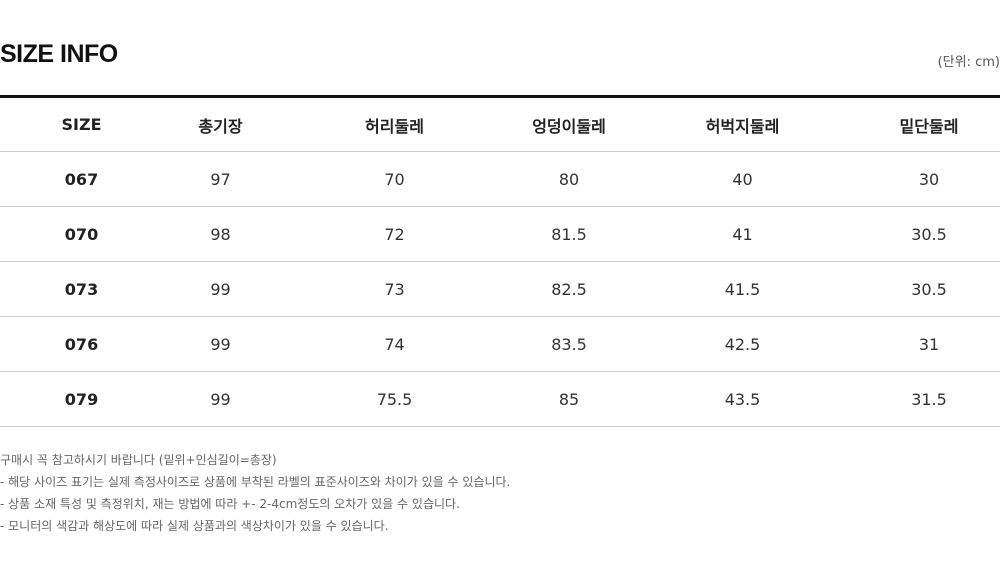 Image resolution: width=1000 pixels, height=574 pixels. Describe the element at coordinates (220, 124) in the screenshot. I see `column-header-total-length: 총기장` at that location.